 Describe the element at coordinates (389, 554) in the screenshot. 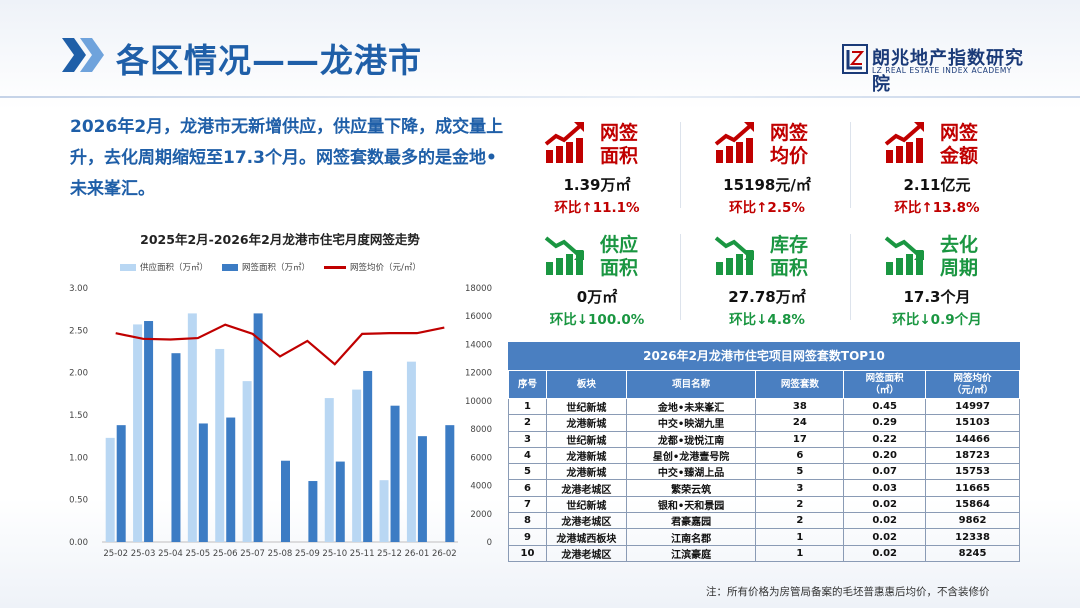

I see `x-tick-label: 25-12` at that location.